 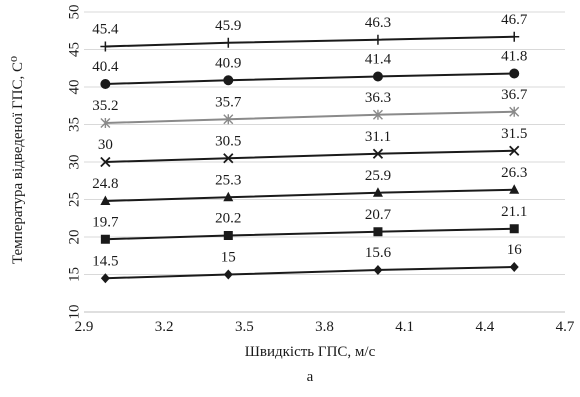 I want to click on data-label: 30, so click(x=105, y=145).